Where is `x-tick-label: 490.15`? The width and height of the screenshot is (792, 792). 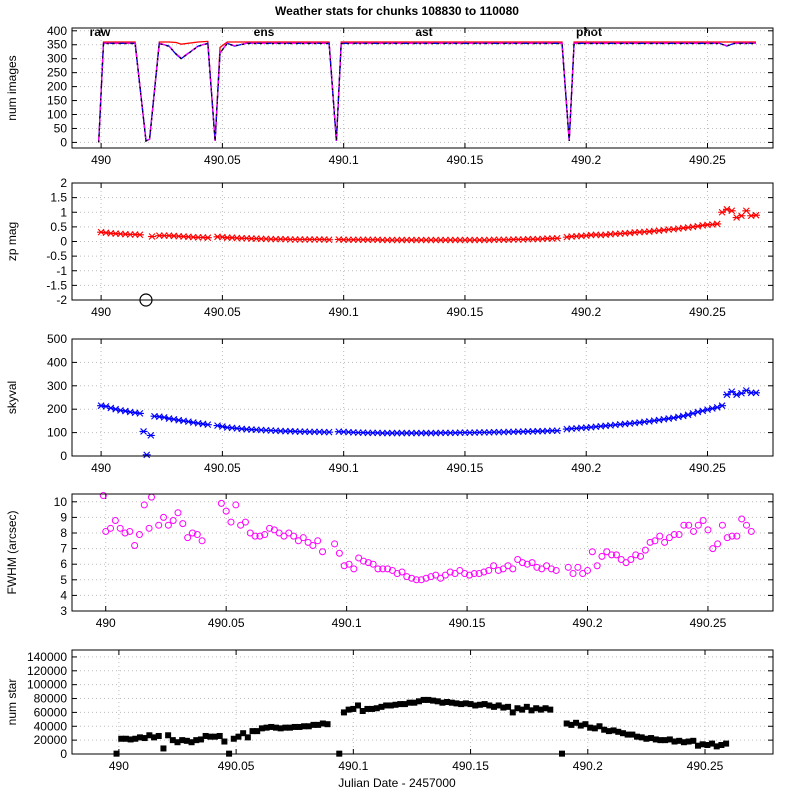 x-tick-label: 490.15 is located at coordinates (467, 623).